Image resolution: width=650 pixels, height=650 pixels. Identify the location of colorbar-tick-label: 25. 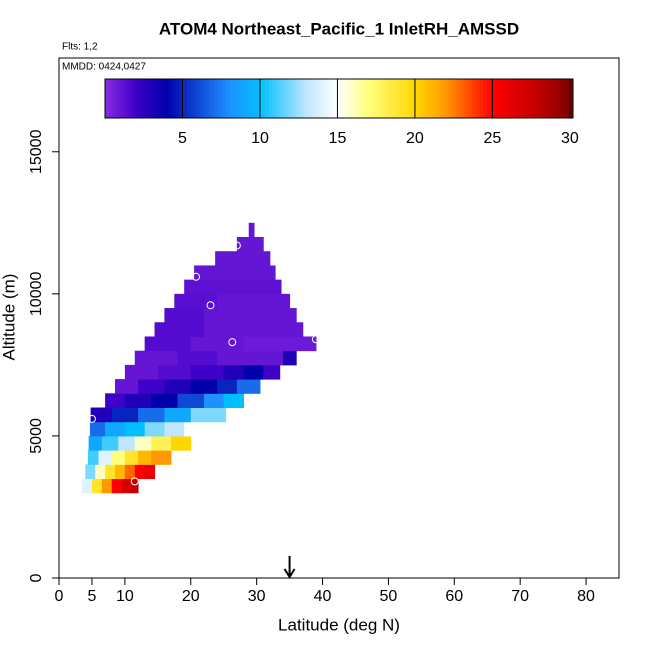
(493, 138).